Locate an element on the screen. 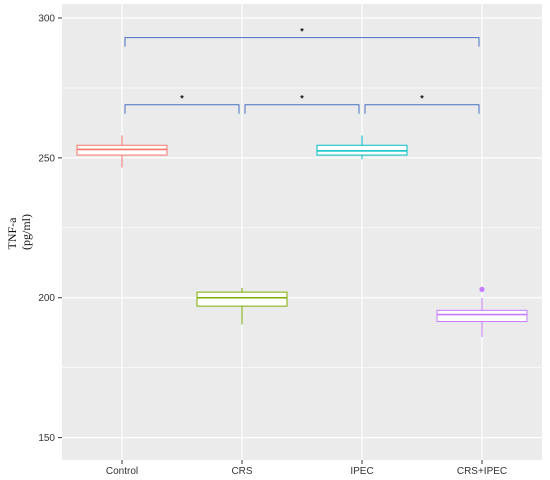 Image resolution: width=550 pixels, height=480 pixels. y-tick-label: 250 is located at coordinates (46, 158).